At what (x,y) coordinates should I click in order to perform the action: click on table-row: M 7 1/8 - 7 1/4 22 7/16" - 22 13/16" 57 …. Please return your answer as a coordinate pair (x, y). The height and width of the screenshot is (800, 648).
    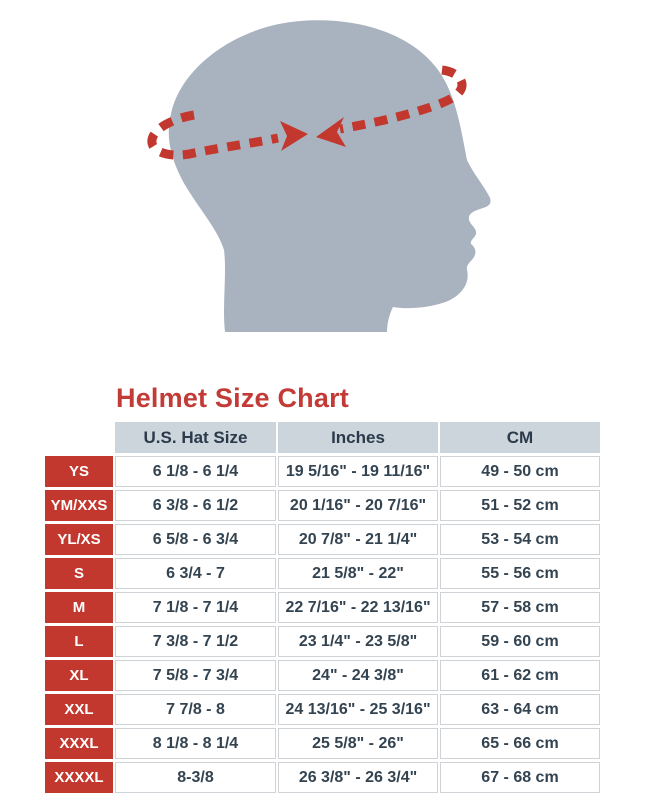
    Looking at the image, I should click on (322, 607).